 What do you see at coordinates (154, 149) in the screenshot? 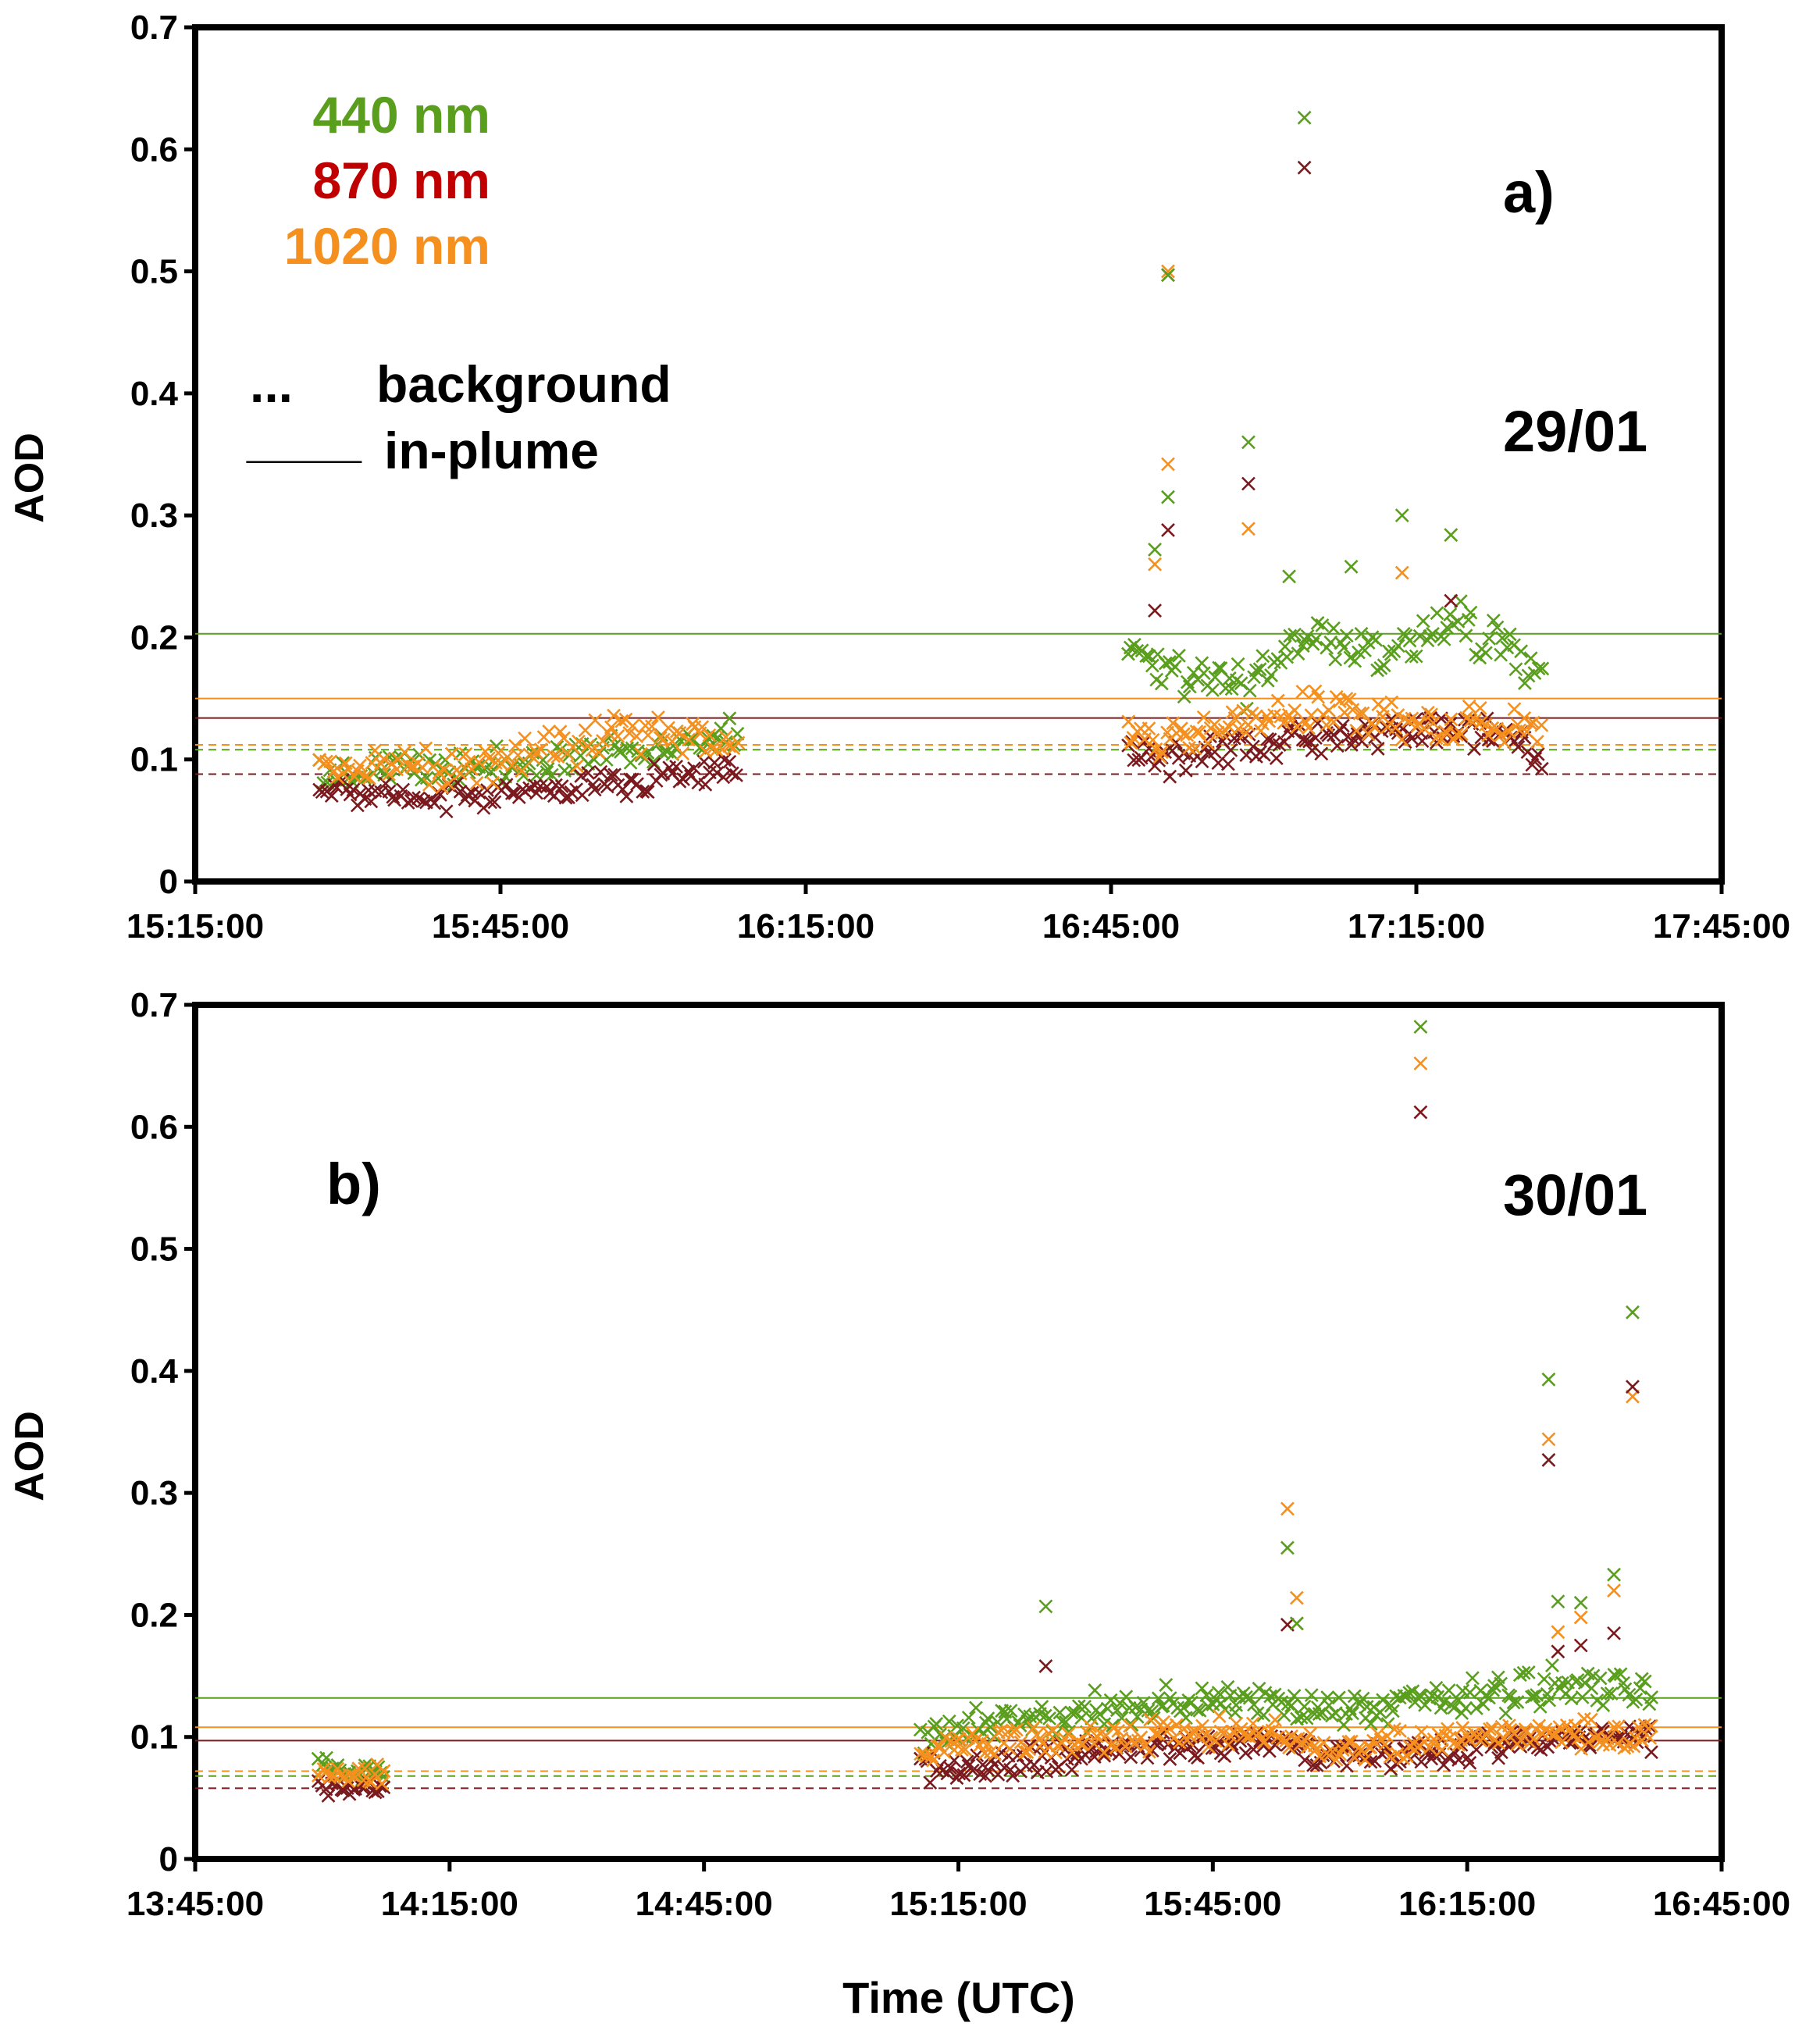
I see `y-tick-label: 0.6` at bounding box center [154, 149].